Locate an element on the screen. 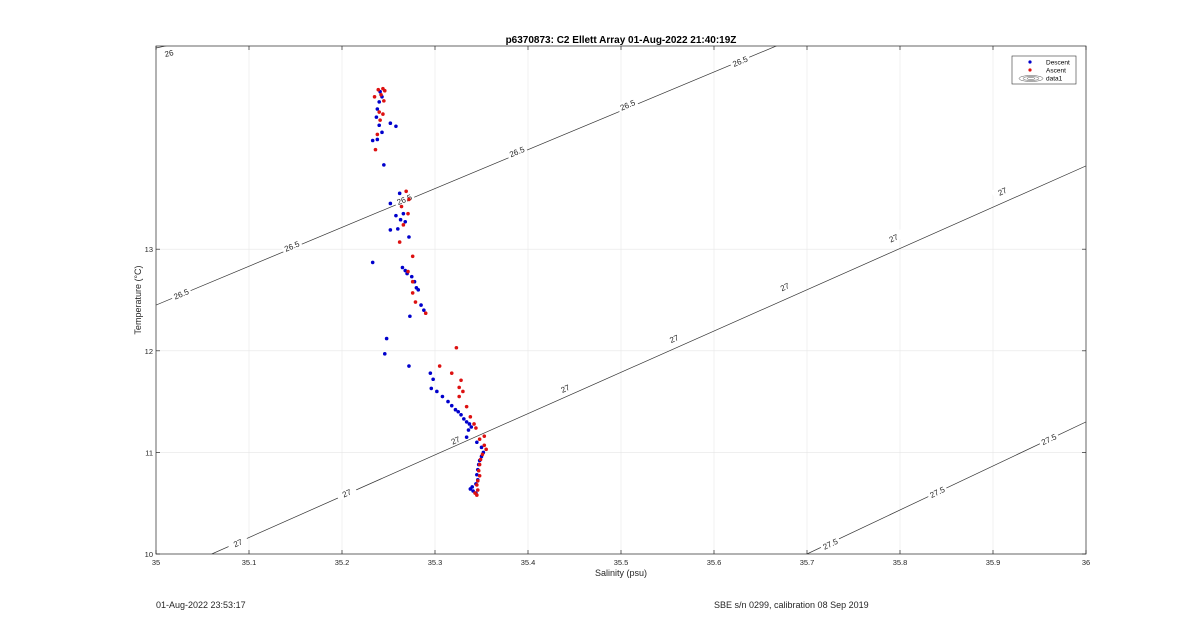  footer-calibration: SBE s/n 0299, calibration 08 Sep 2019 is located at coordinates (791, 605).